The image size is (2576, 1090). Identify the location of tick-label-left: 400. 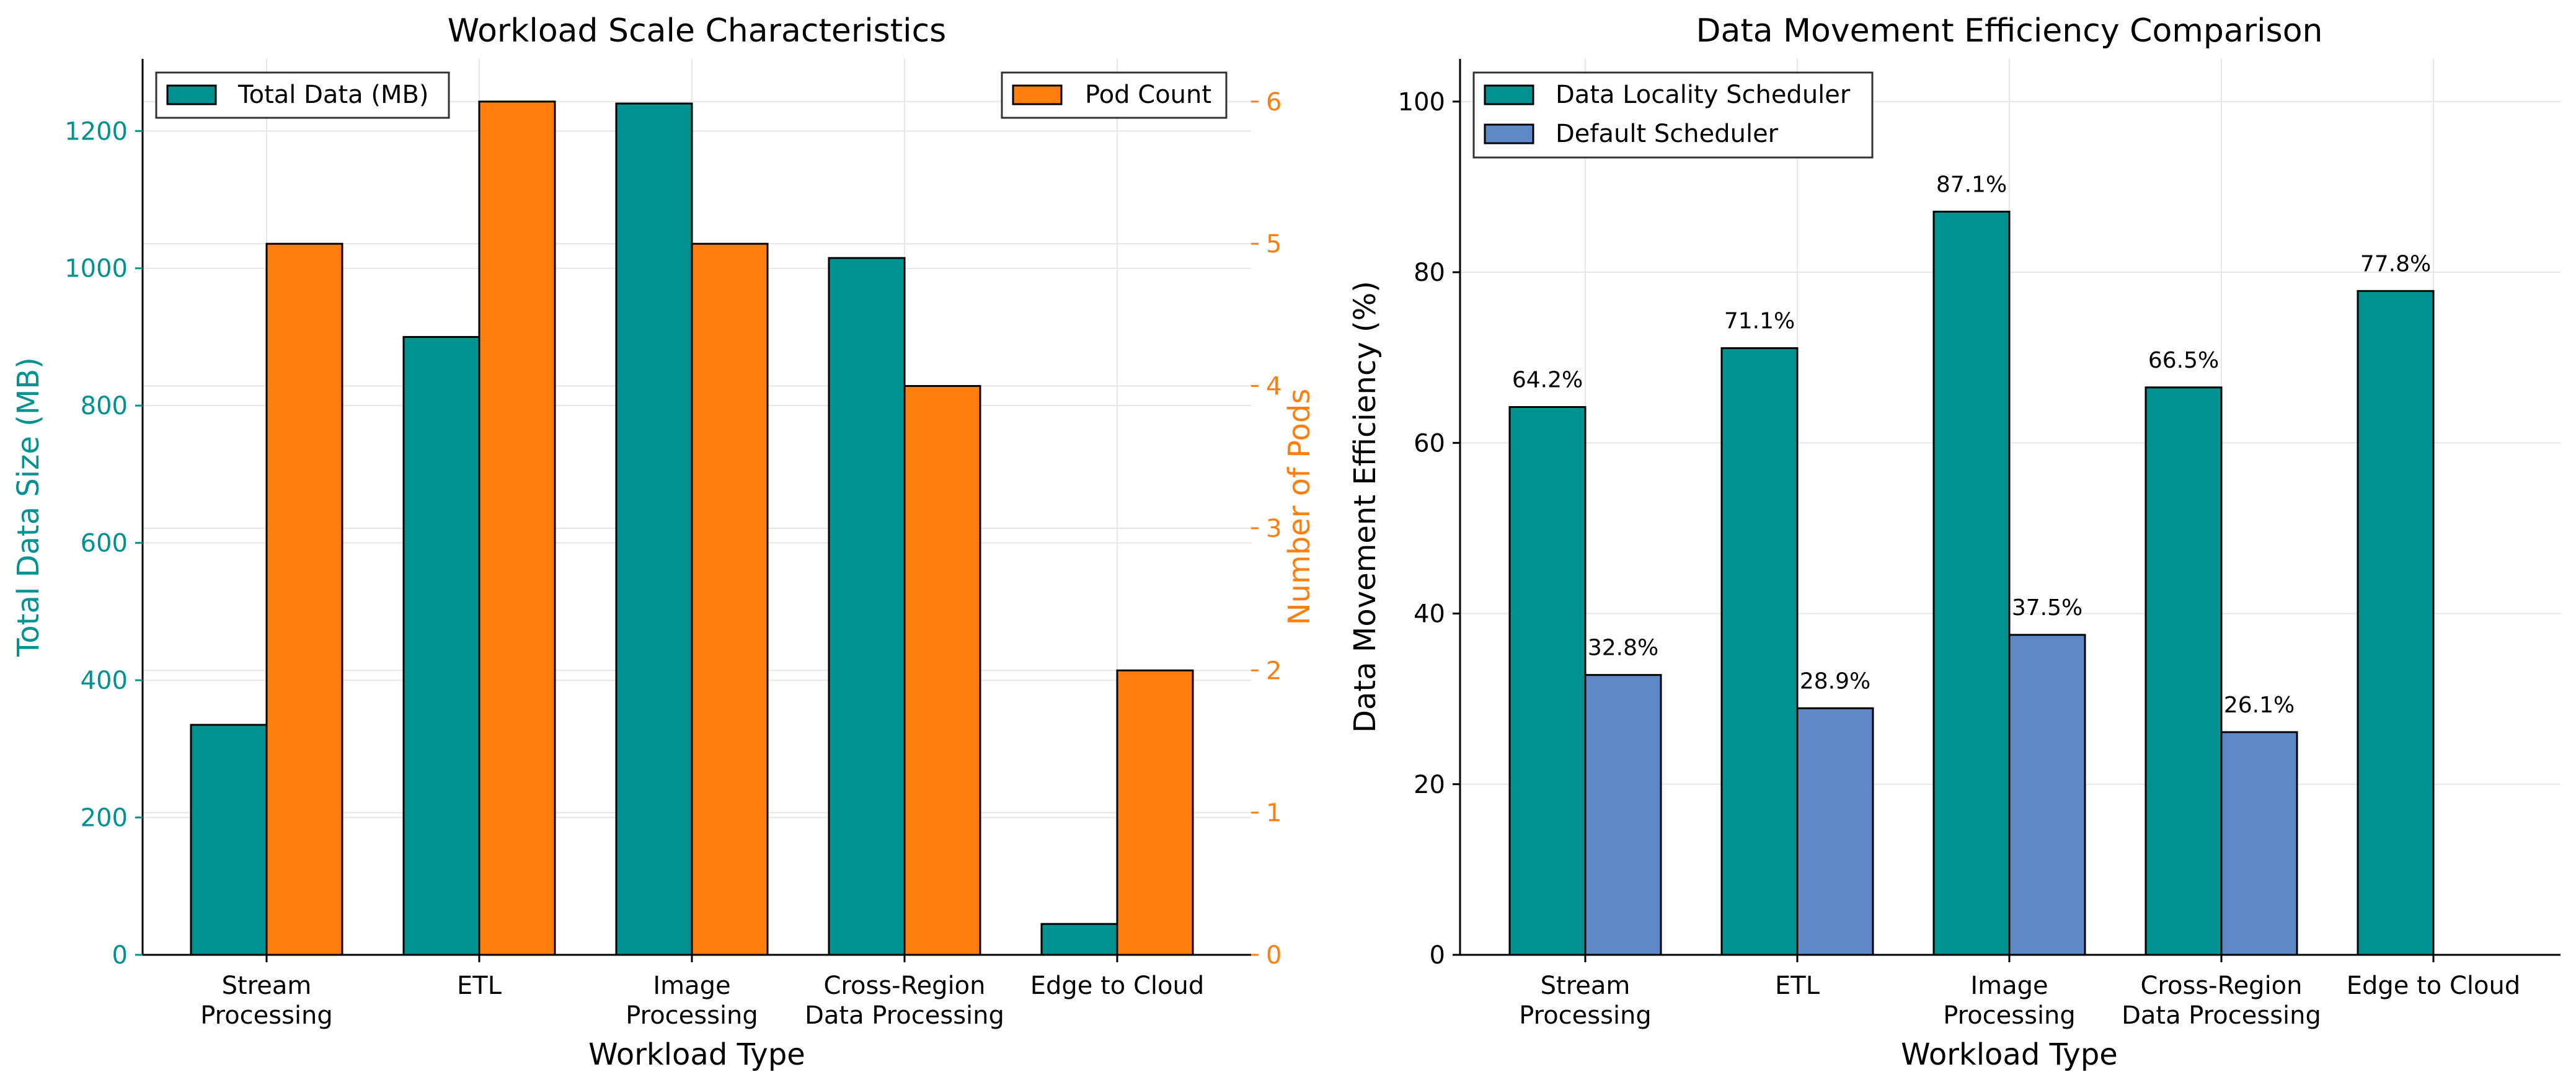
(104, 681).